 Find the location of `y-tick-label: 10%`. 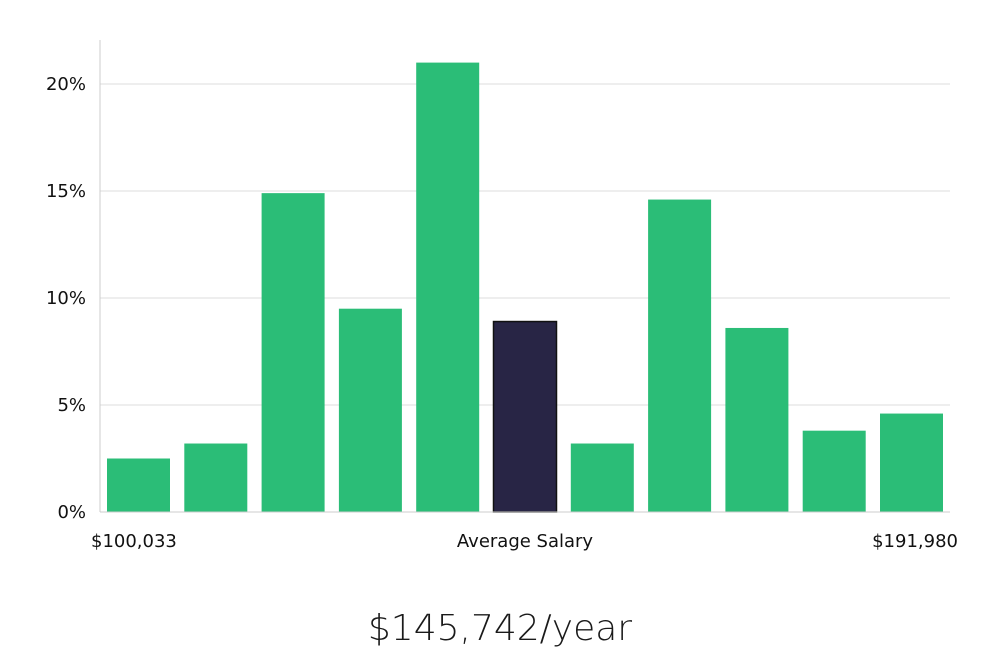

y-tick-label: 10% is located at coordinates (66, 298).